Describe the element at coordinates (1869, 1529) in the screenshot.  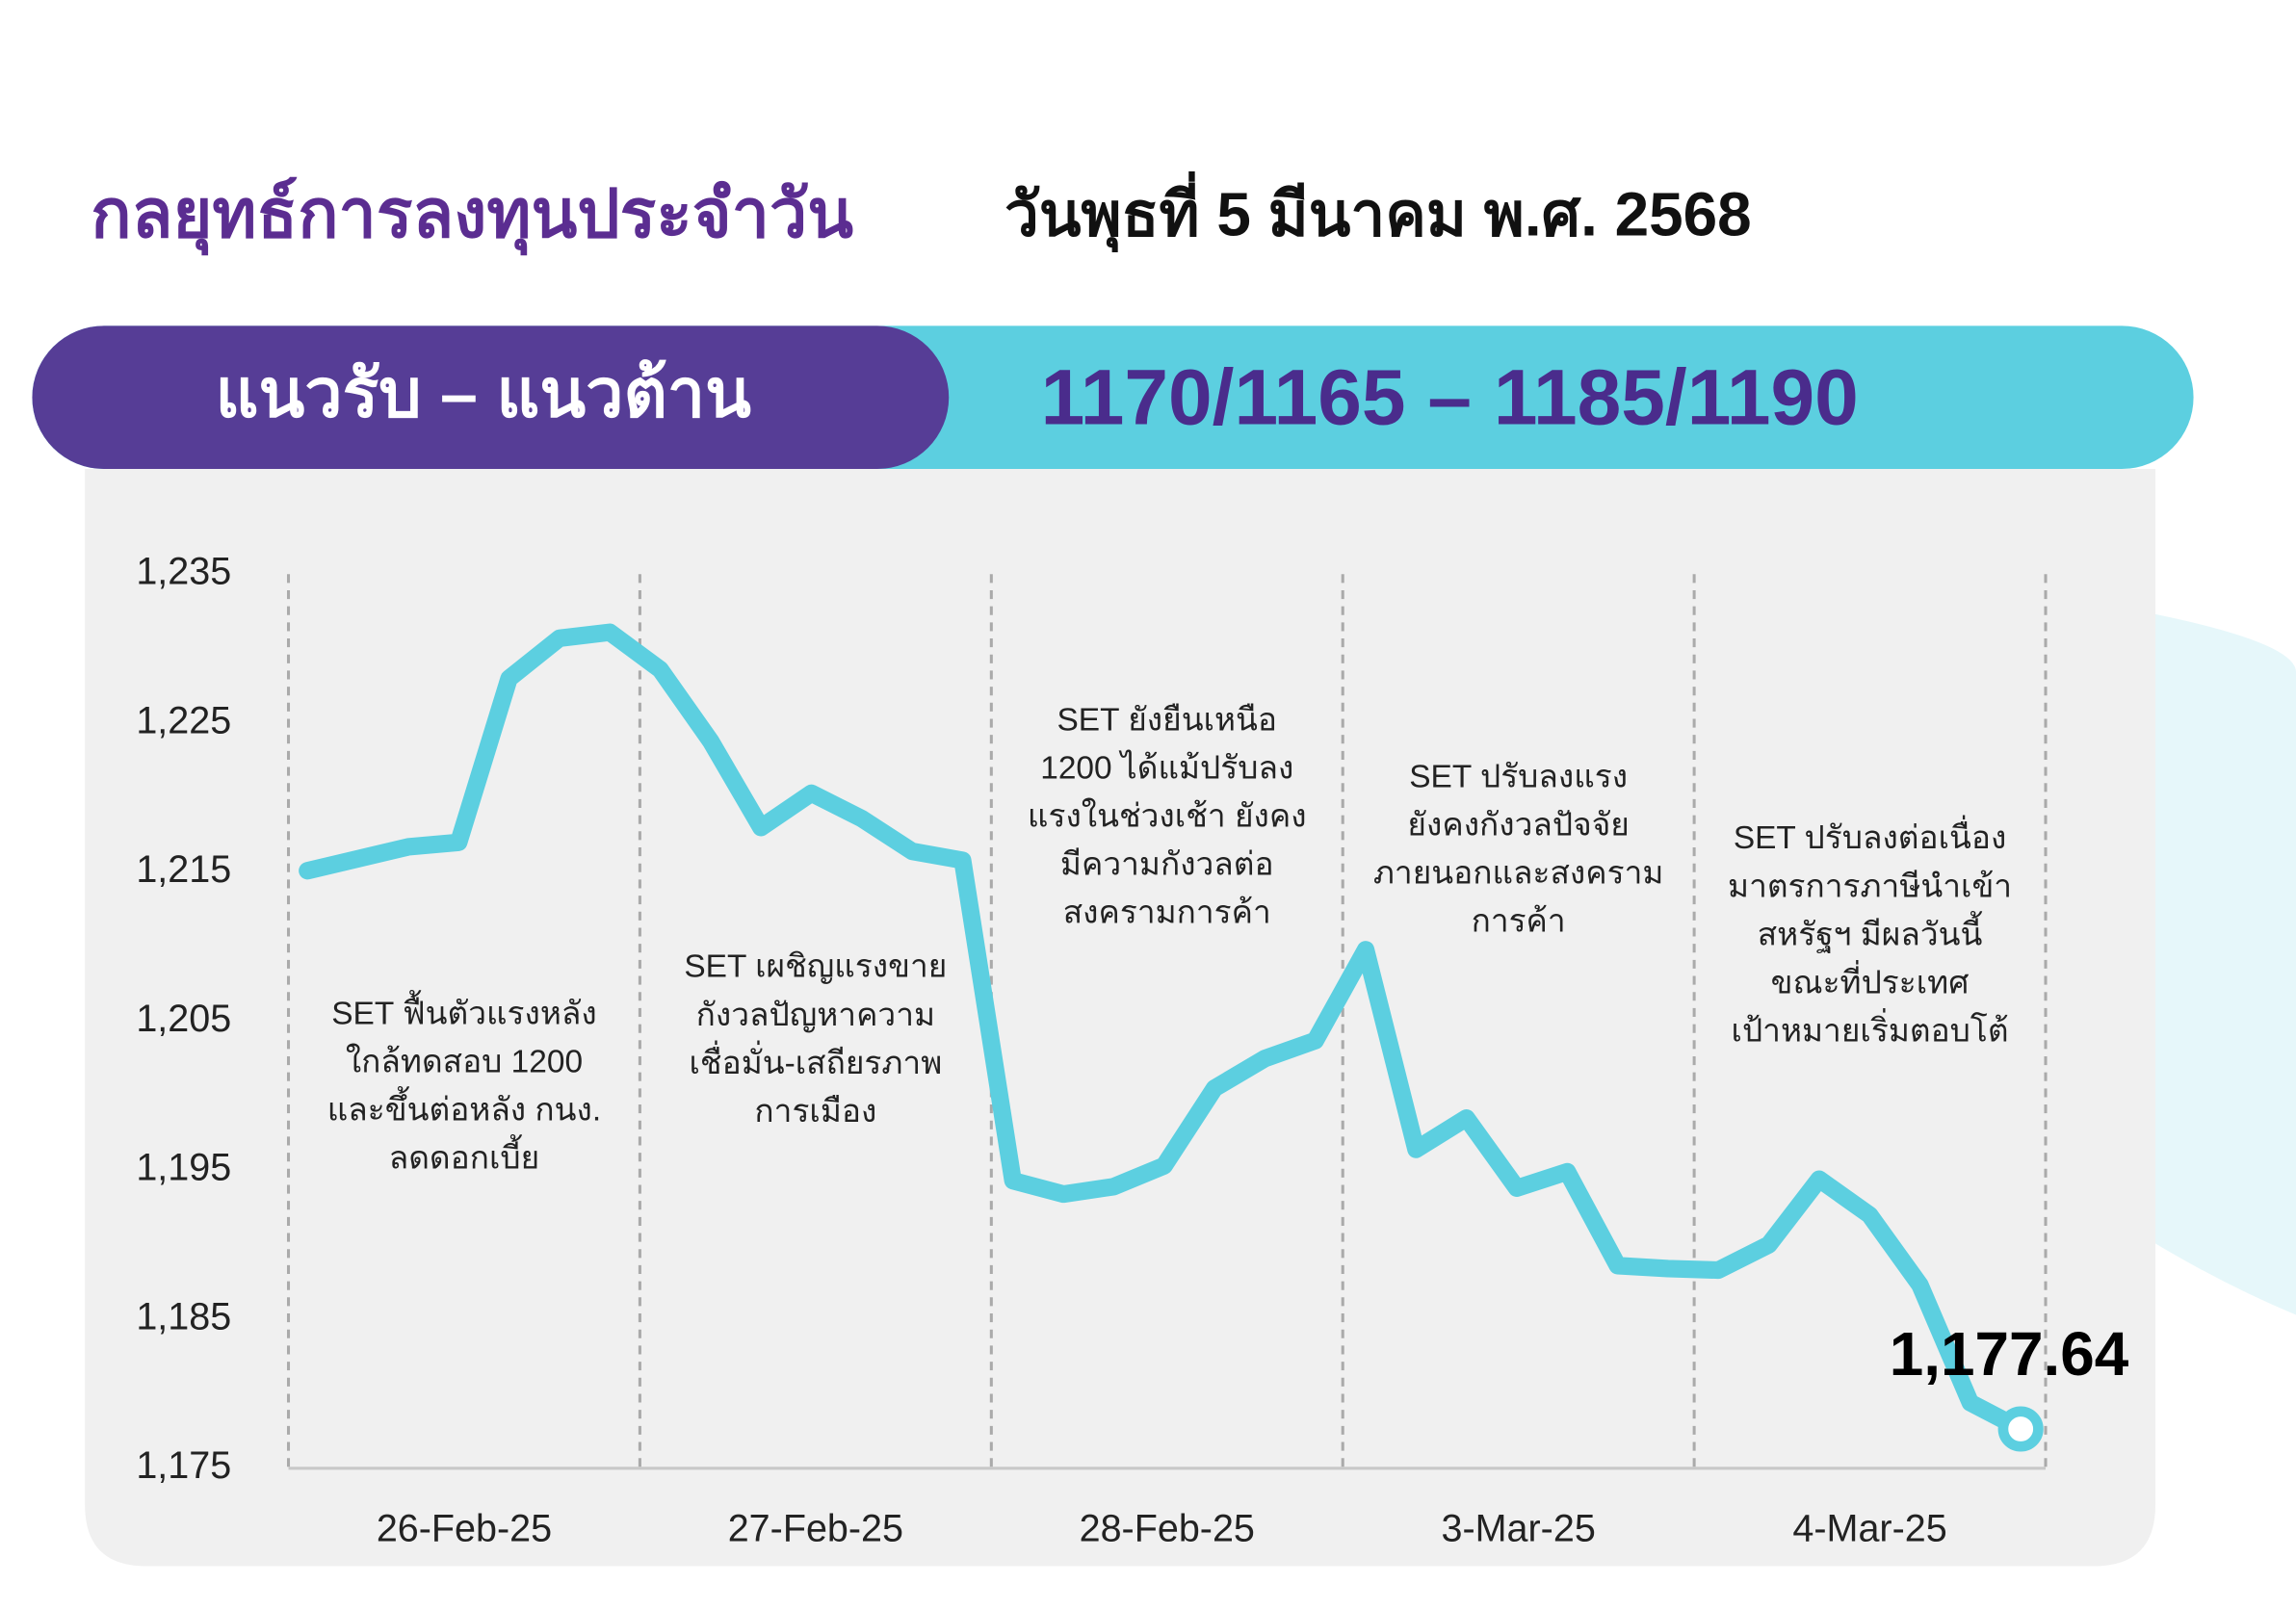
I see `x-tick-label: 4-Mar-25` at that location.